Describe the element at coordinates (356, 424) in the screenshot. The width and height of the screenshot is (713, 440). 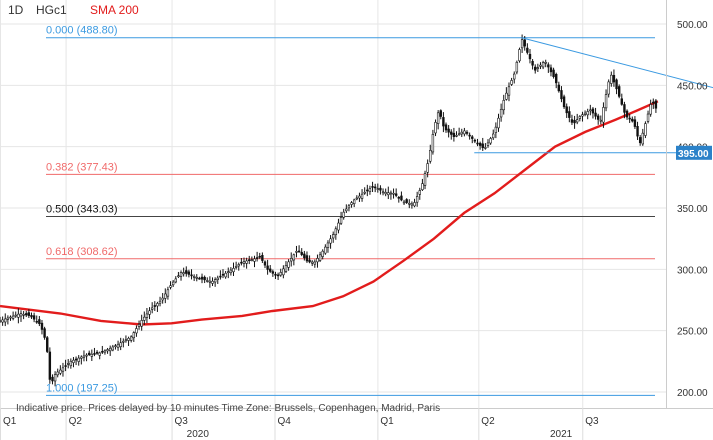
I see `time-axis: Q1 Q2 Q3 Q4 Q1 Q2 Q3 2020 2021` at that location.